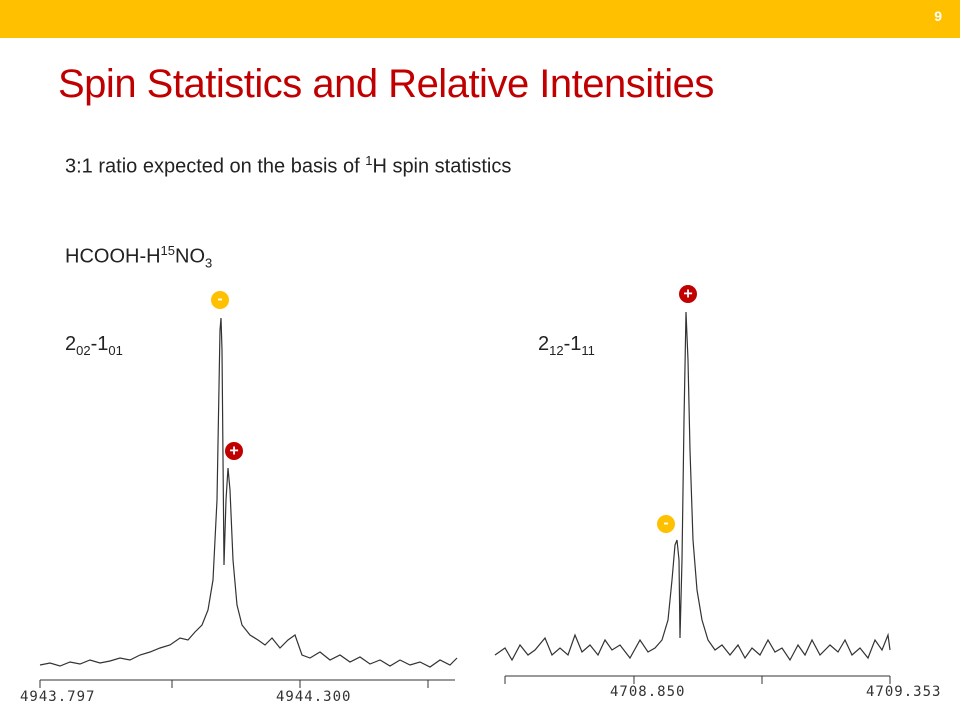  What do you see at coordinates (648, 692) in the screenshot?
I see `axis-label: 4708.850` at bounding box center [648, 692].